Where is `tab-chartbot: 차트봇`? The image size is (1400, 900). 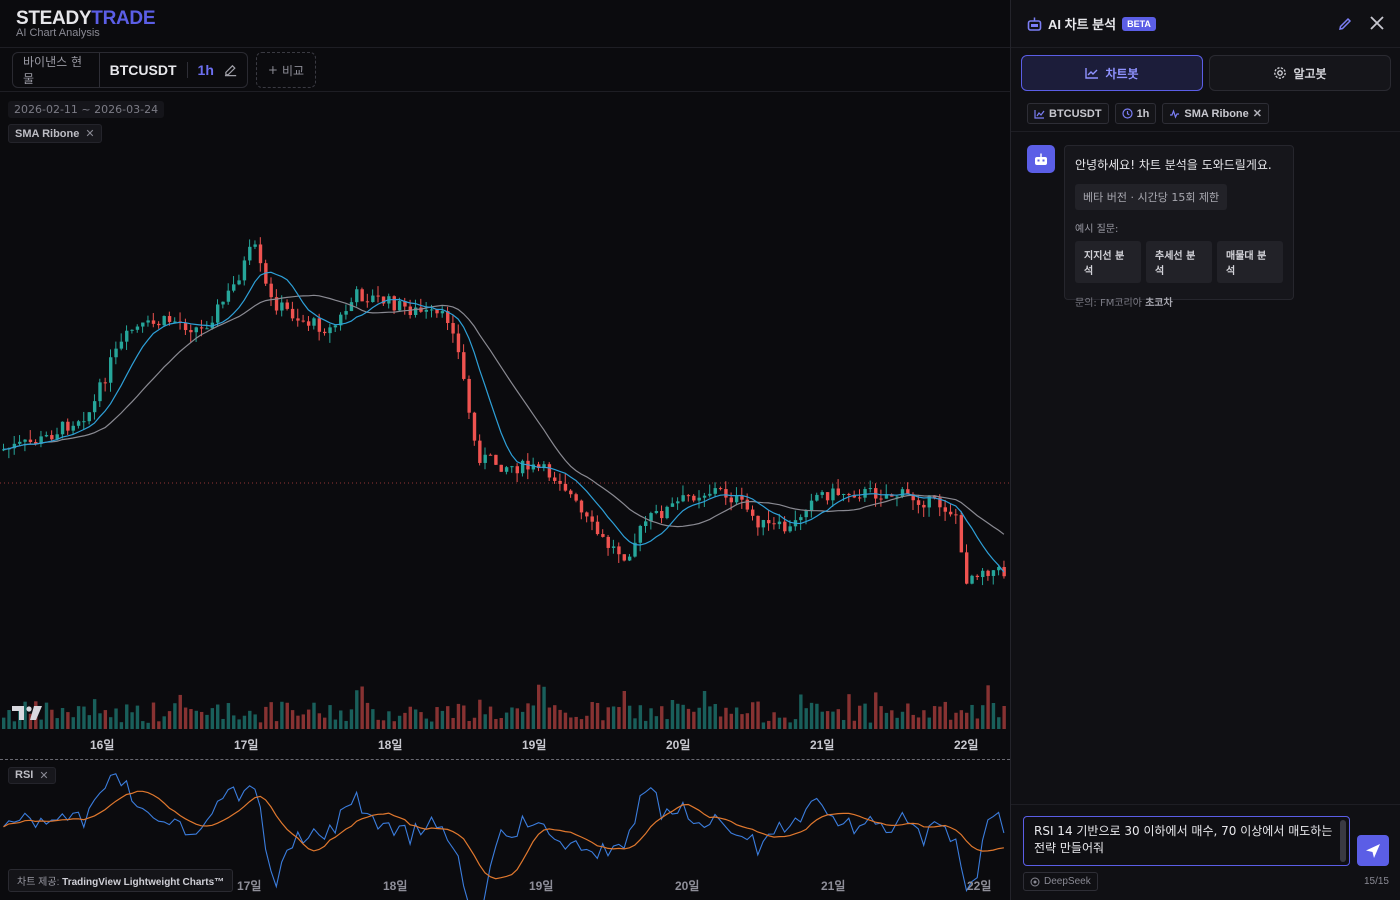
tab-chartbot: 차트봇 is located at coordinates (1112, 73).